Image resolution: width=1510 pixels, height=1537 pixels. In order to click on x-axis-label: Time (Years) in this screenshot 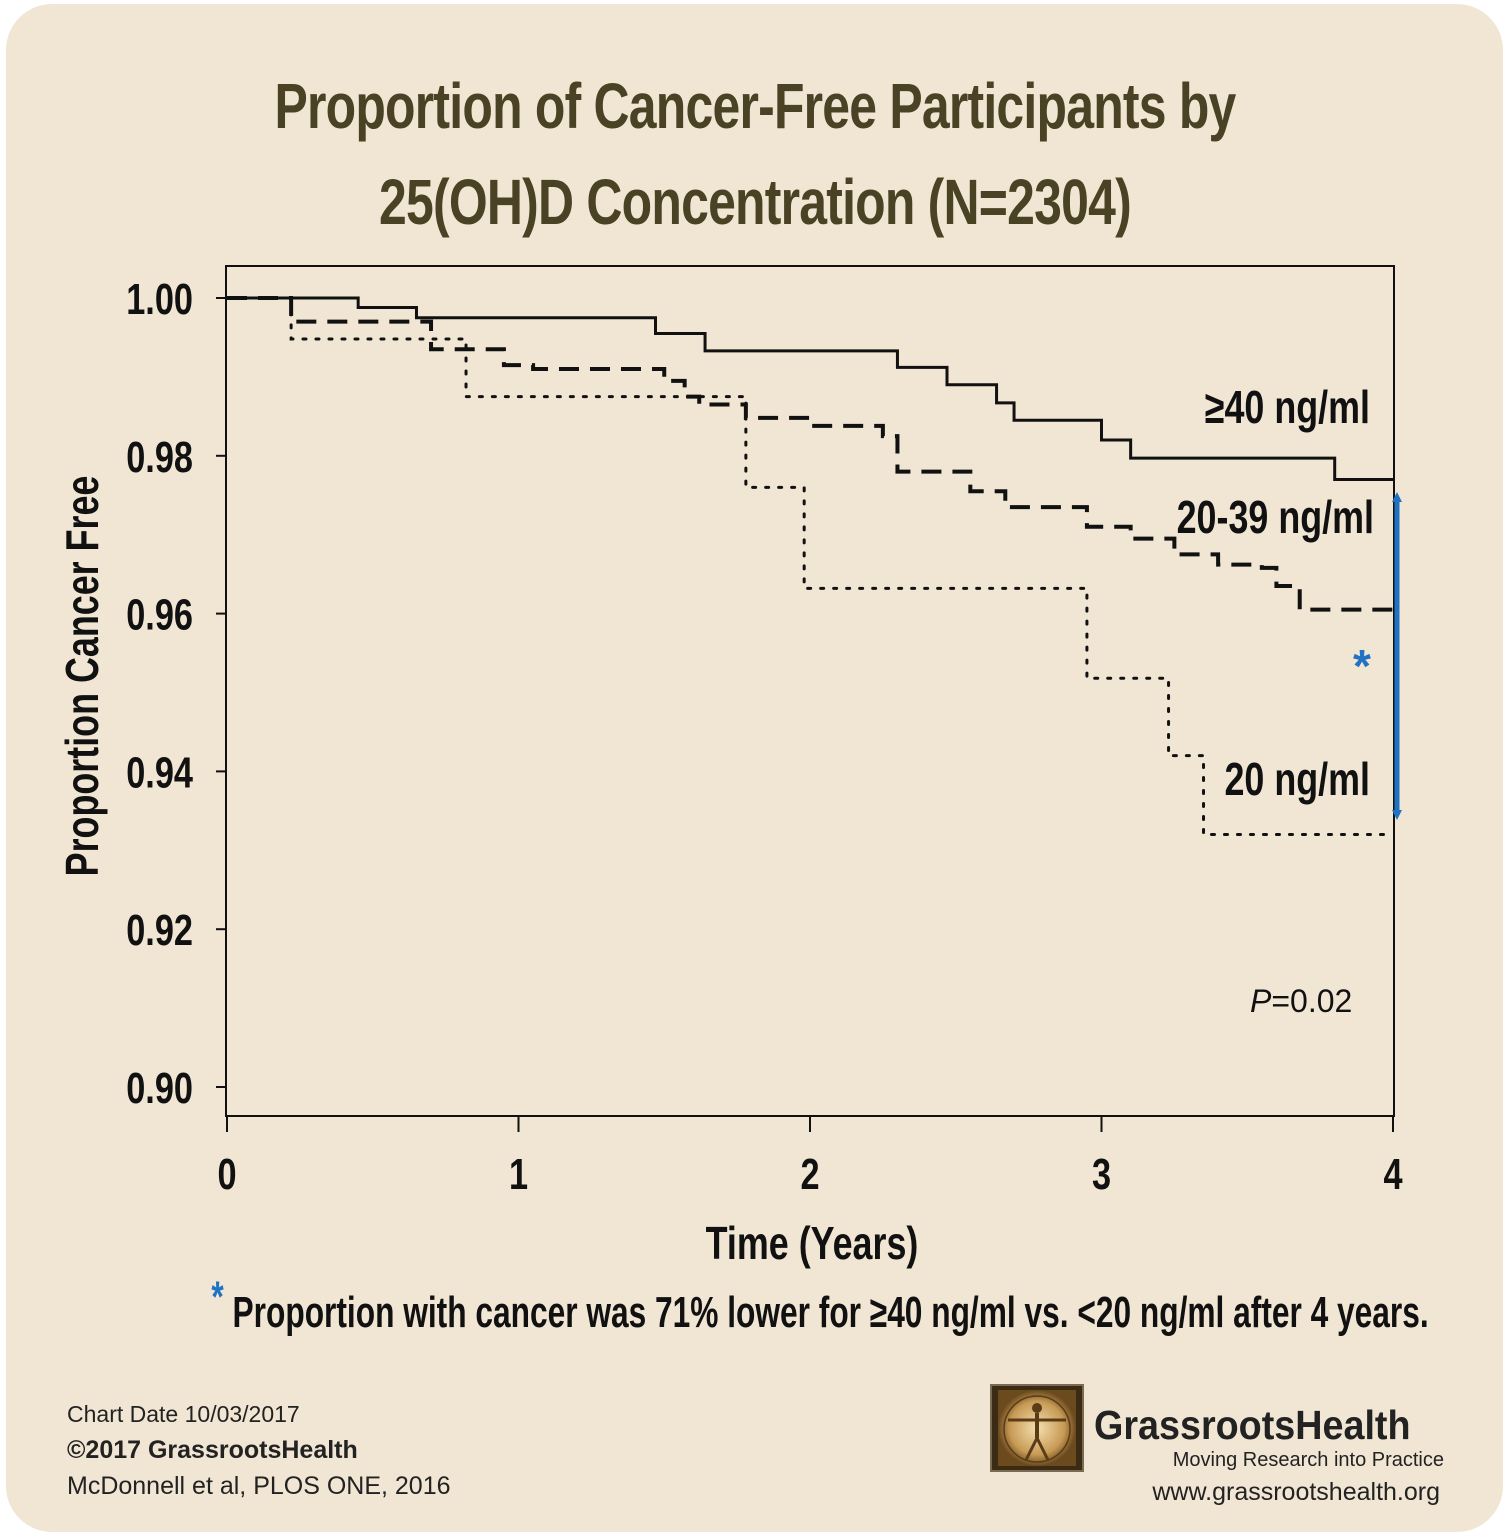, I will do `click(812, 1243)`.